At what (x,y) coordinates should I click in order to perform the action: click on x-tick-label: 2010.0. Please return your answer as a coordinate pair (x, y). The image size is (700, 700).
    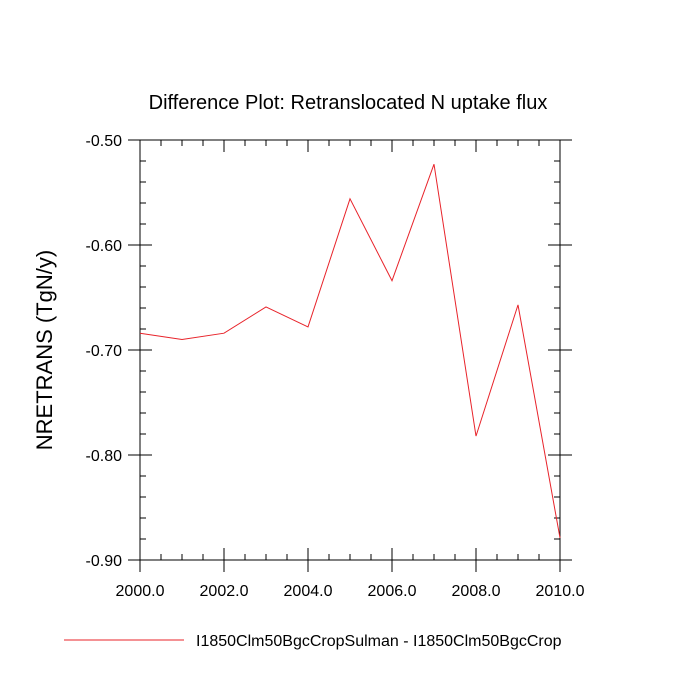
    Looking at the image, I should click on (560, 591).